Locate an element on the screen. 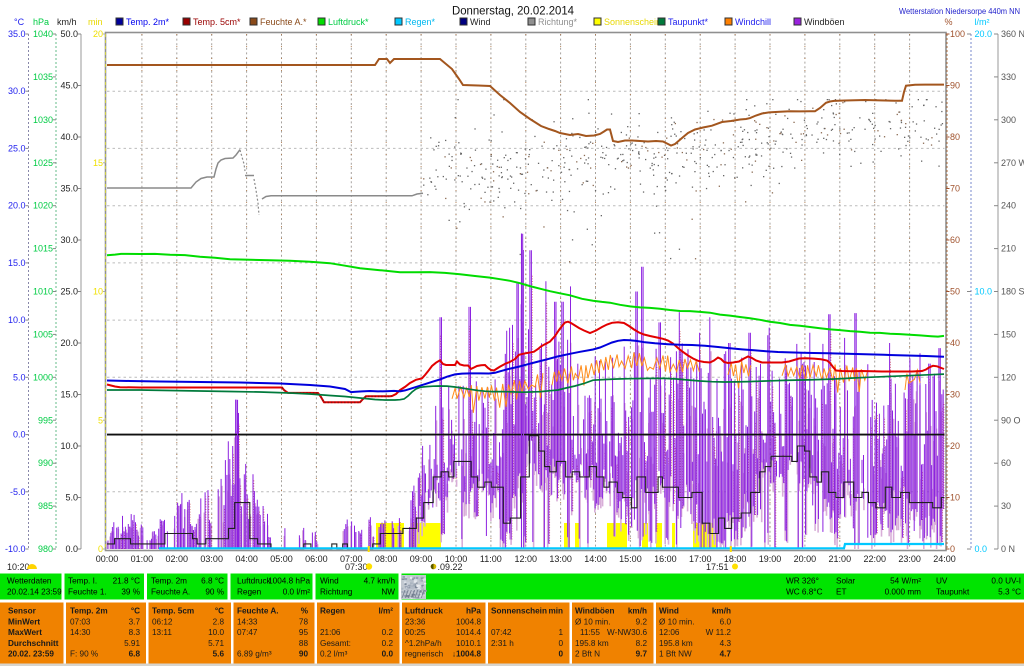  svg-text: 23:00 is located at coordinates (909, 559).